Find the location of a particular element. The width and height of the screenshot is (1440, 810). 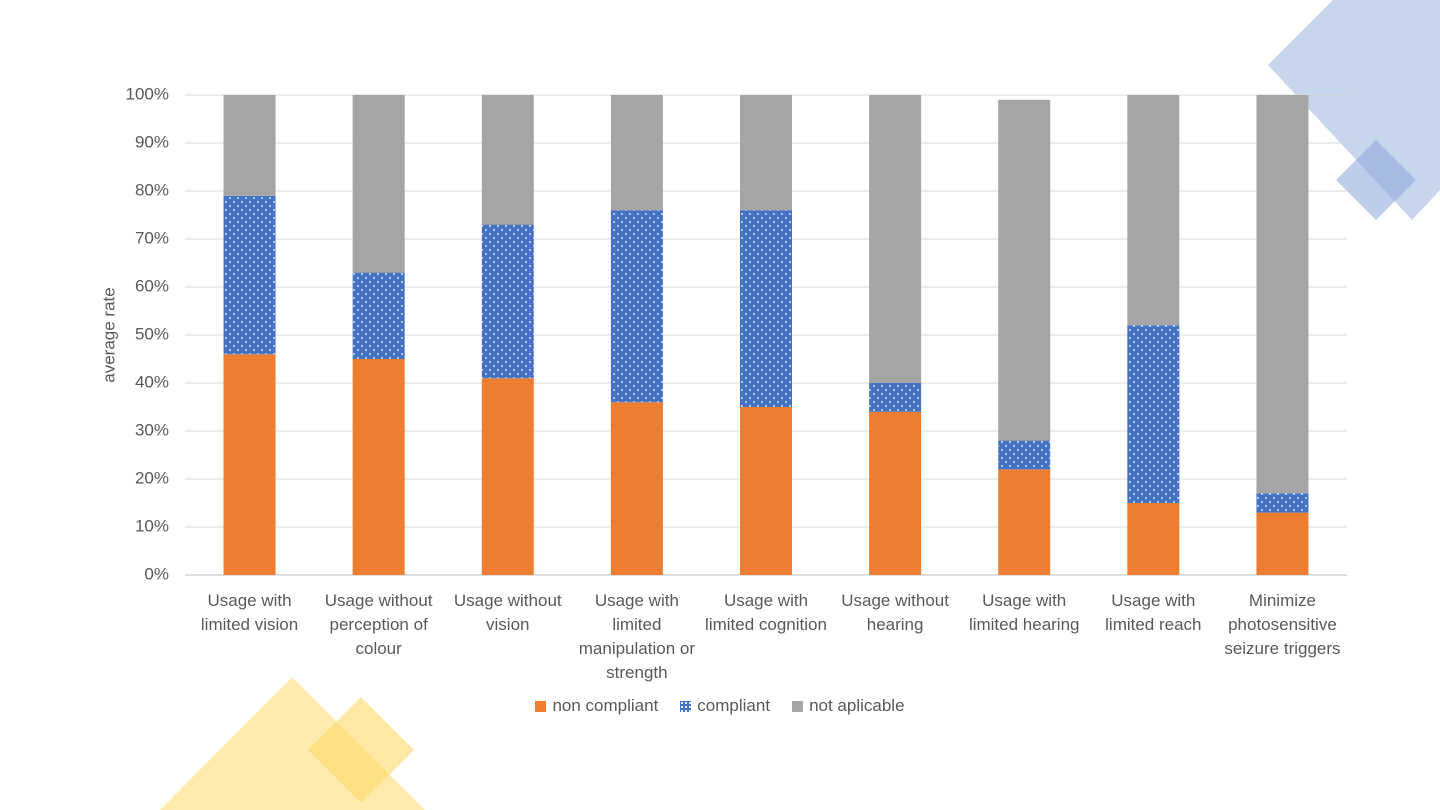

y-tick-label: 60% is located at coordinates (152, 285).